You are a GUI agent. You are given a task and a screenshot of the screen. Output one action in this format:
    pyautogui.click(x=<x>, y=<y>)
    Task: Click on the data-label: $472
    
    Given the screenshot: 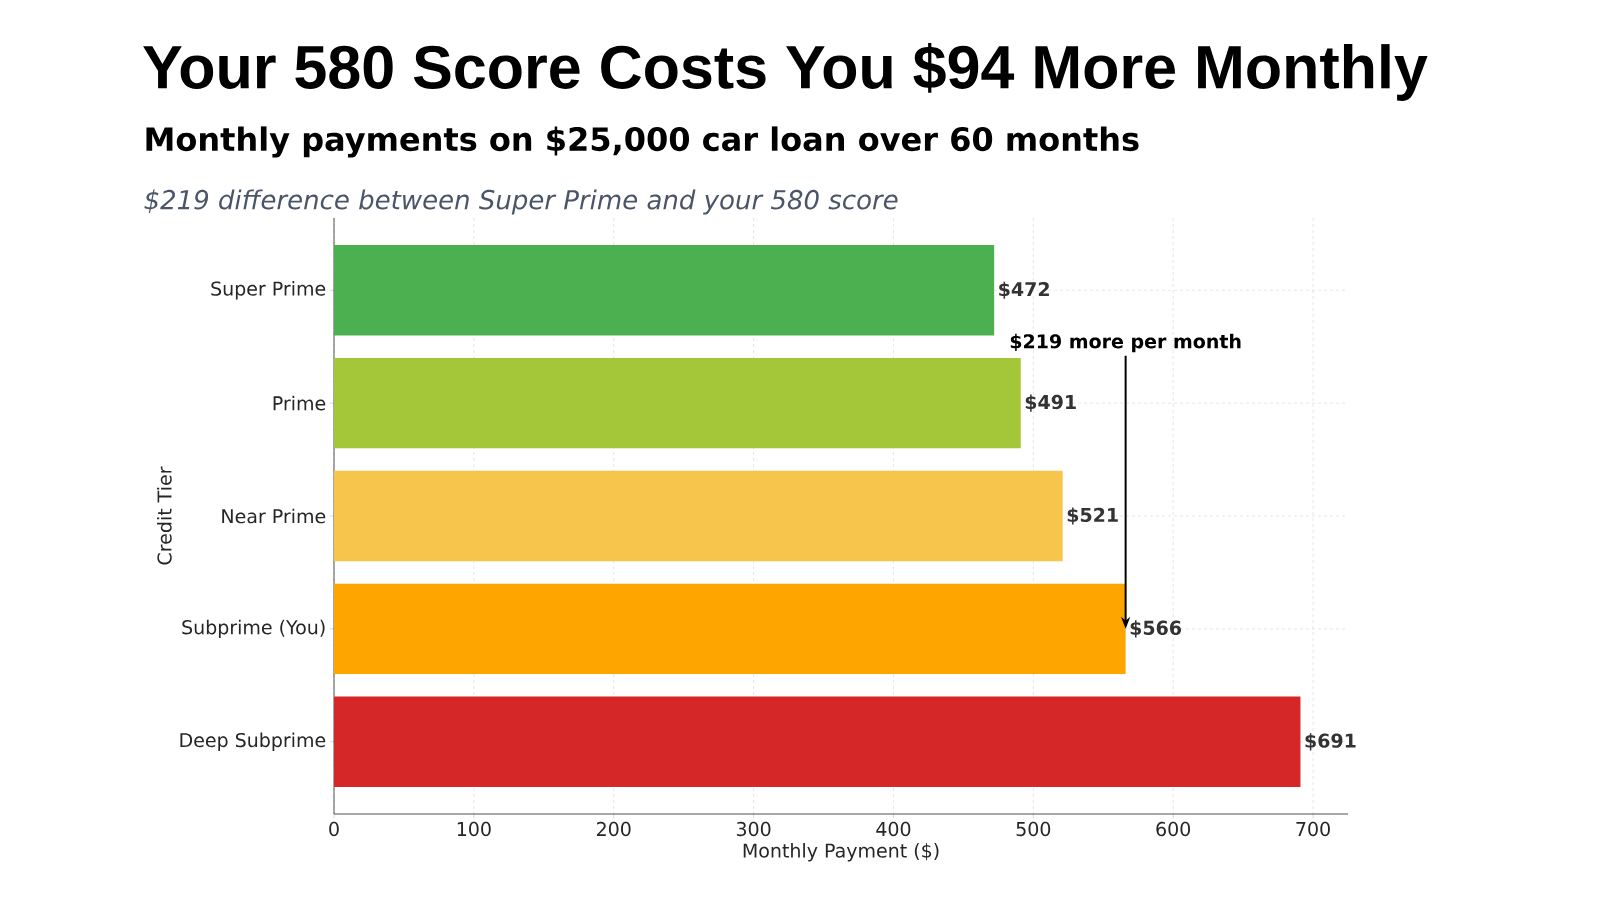 What is the action you would take?
    pyautogui.click(x=1024, y=290)
    